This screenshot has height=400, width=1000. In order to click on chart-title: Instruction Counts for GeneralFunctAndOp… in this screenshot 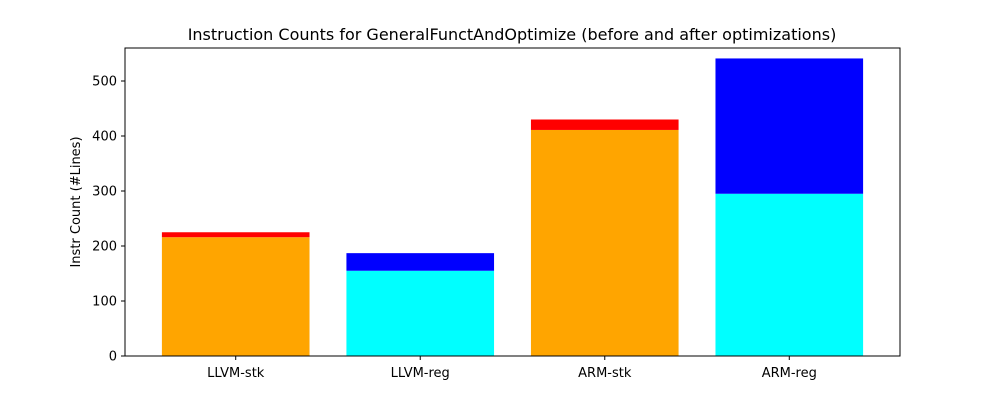, I will do `click(512, 34)`.